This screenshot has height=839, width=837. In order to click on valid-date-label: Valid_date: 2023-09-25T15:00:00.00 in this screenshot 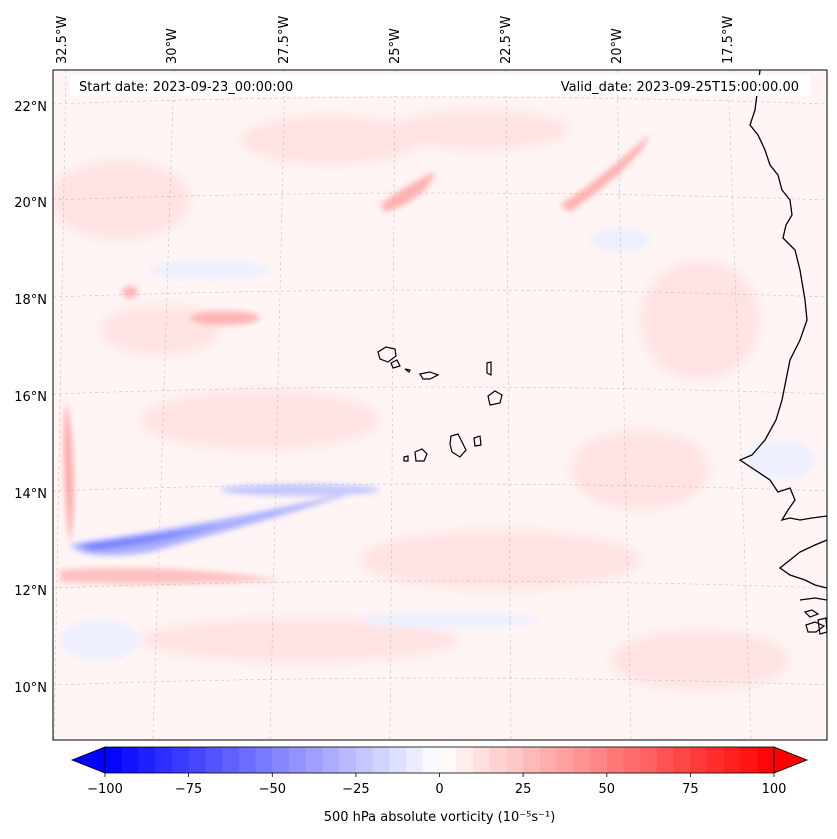, I will do `click(680, 87)`.